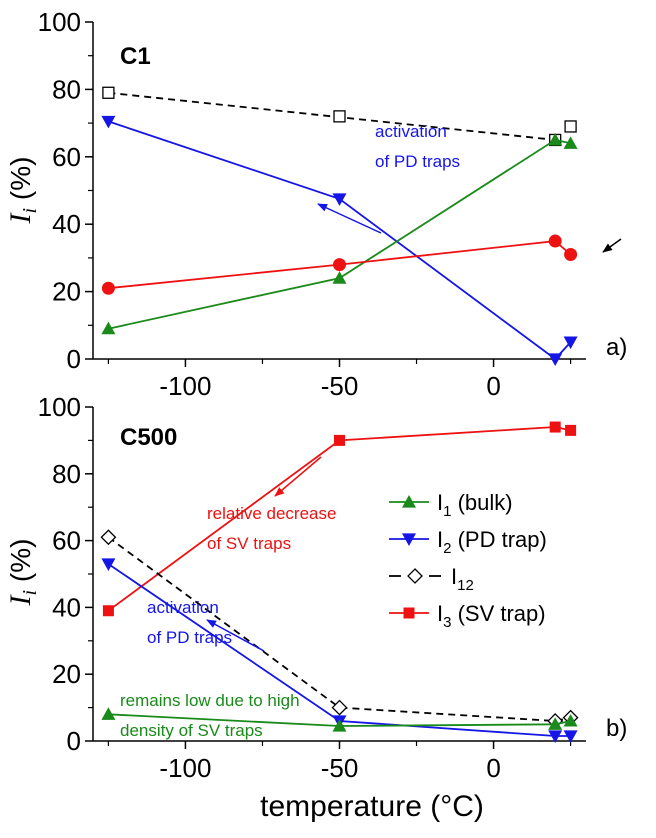 The height and width of the screenshot is (838, 656). I want to click on ylabel-a-unit: (%), so click(20, 182).